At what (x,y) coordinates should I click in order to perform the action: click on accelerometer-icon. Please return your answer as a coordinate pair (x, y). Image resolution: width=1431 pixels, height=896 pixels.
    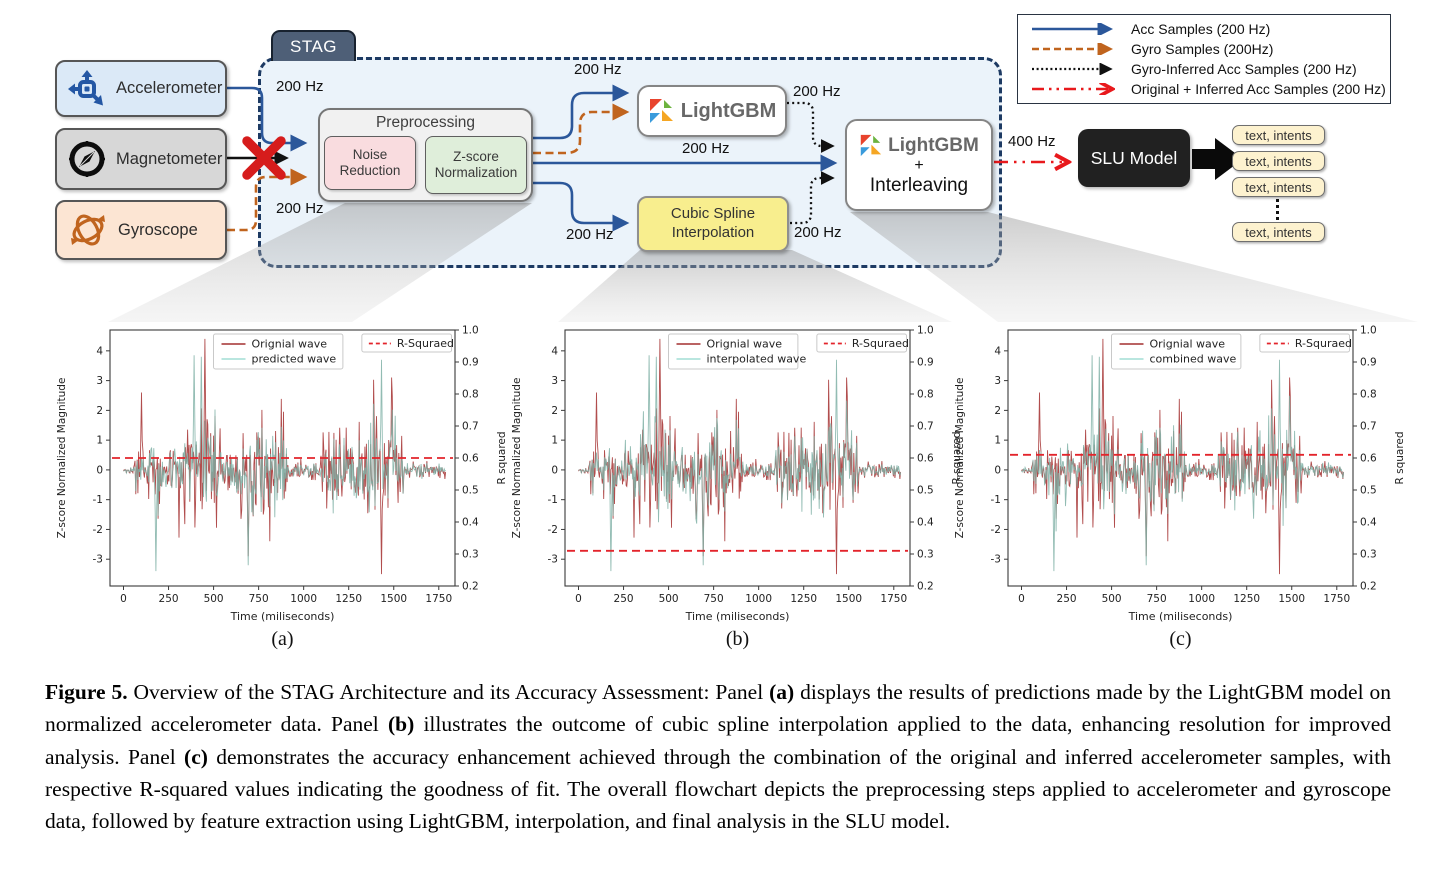
    Looking at the image, I should click on (85, 87).